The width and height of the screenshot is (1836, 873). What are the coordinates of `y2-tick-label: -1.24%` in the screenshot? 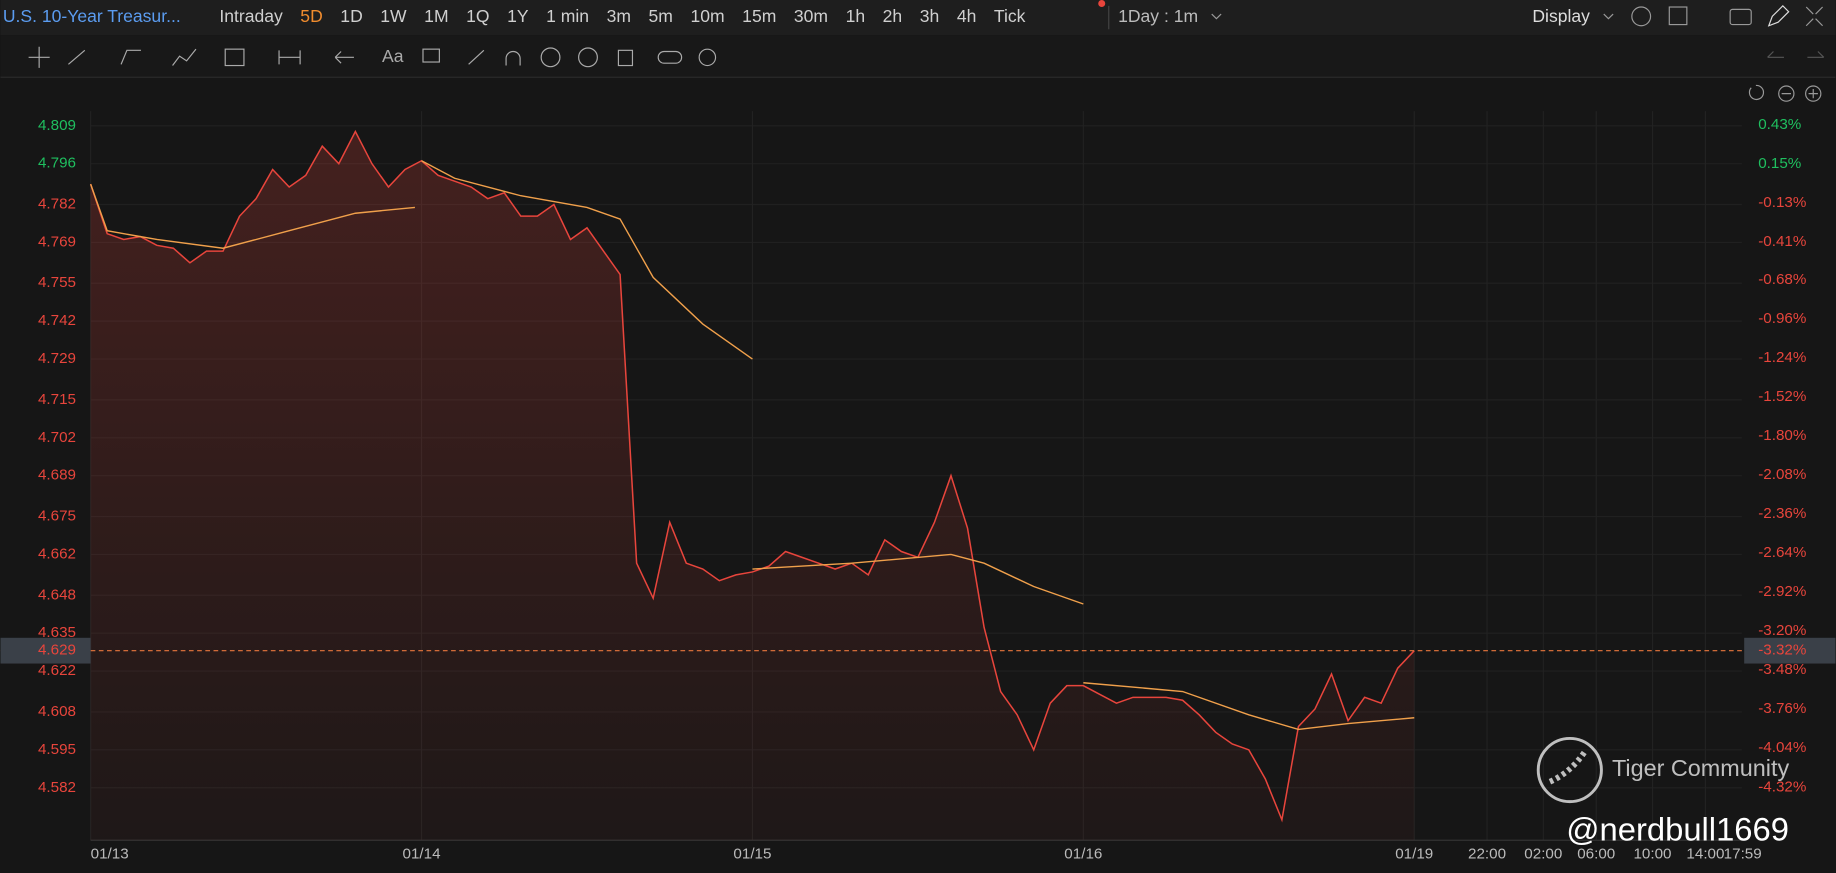 It's located at (1782, 357).